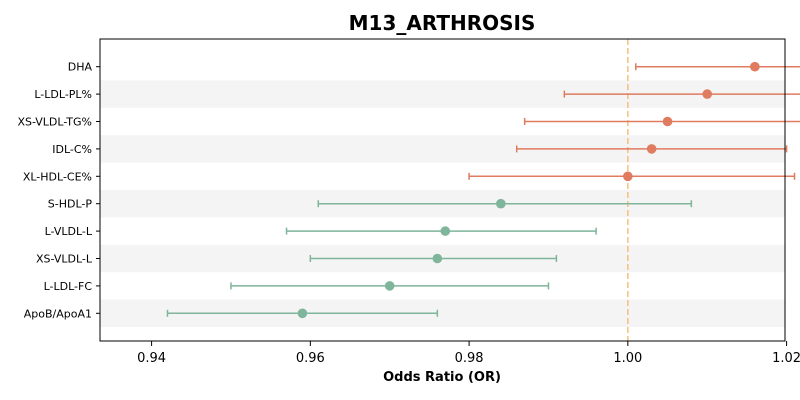  I want to click on y-tick-label: L-LDL-FC, so click(68, 286).